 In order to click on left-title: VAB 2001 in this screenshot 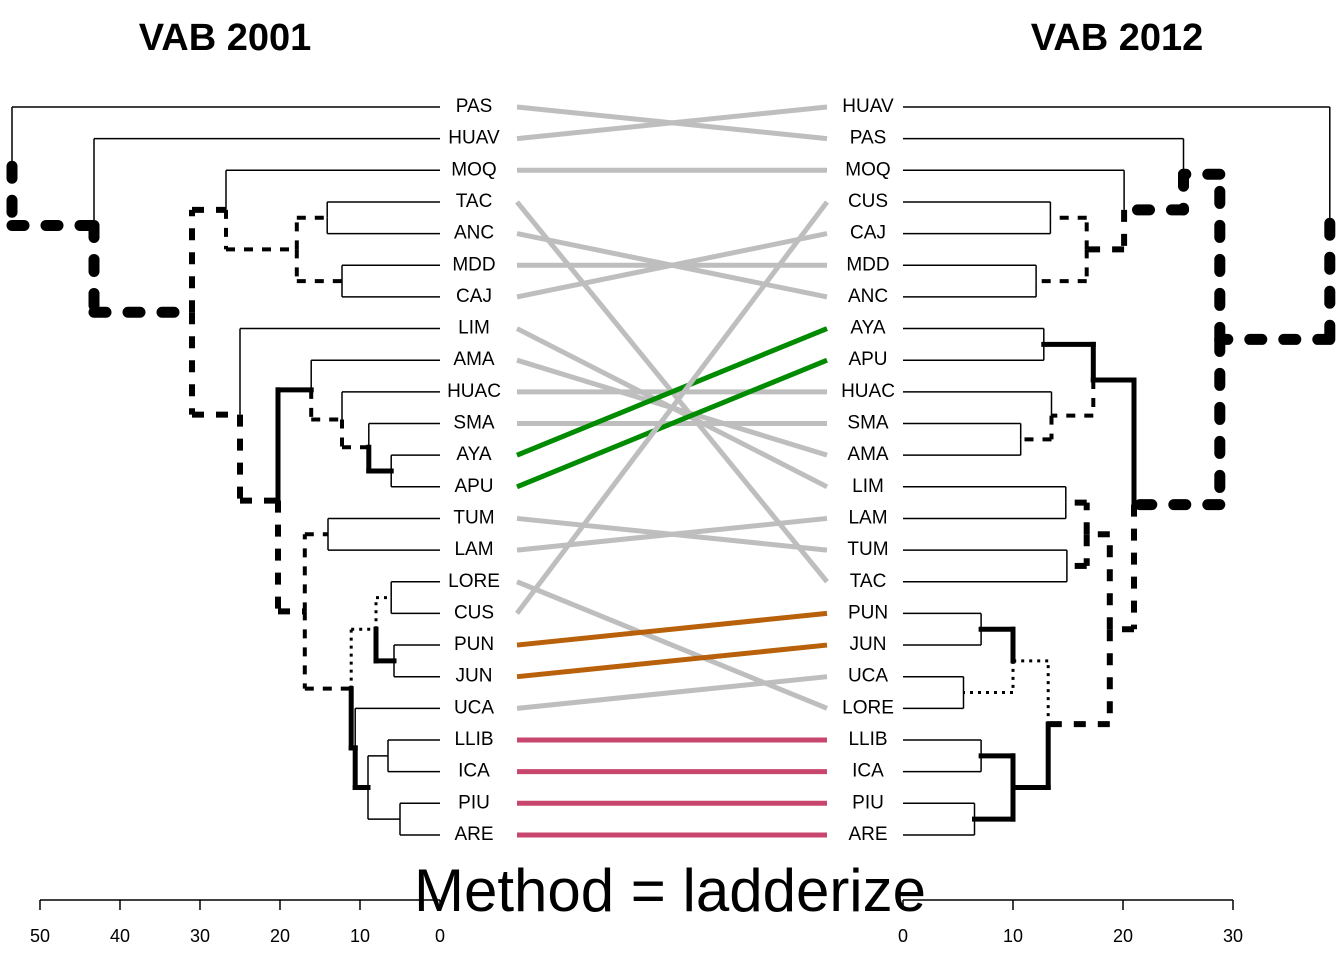, I will do `click(225, 38)`.